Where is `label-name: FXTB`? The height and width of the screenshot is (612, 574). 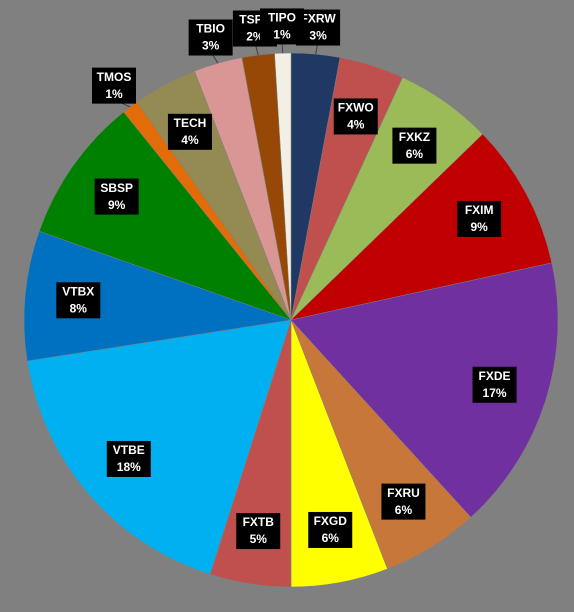
label-name: FXTB is located at coordinates (259, 522).